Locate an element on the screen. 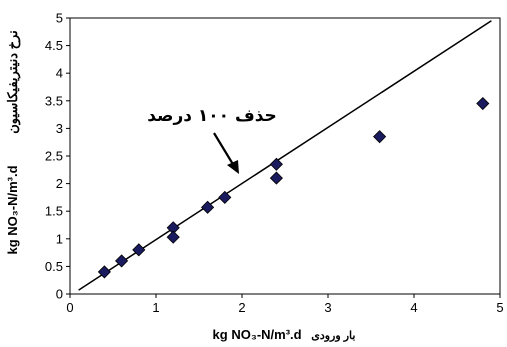 This screenshot has width=507, height=347. y-tick-label: 1 is located at coordinates (59, 238).